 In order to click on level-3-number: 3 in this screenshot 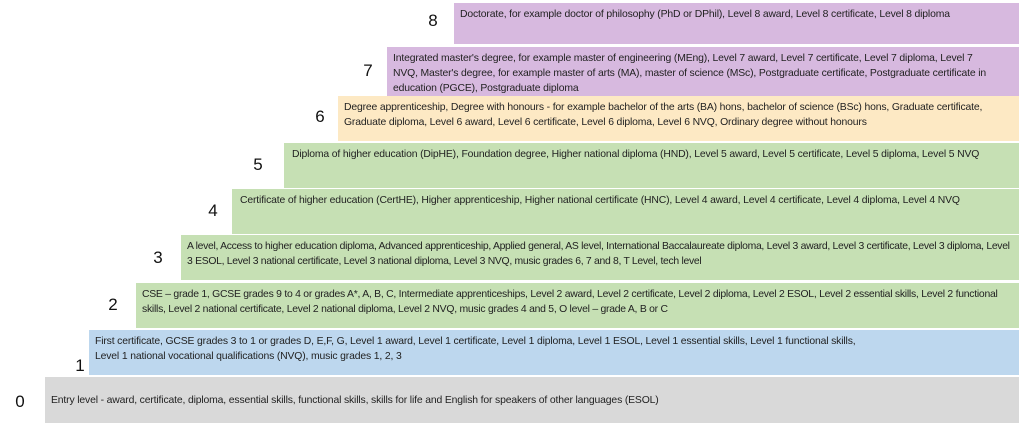, I will do `click(158, 257)`.